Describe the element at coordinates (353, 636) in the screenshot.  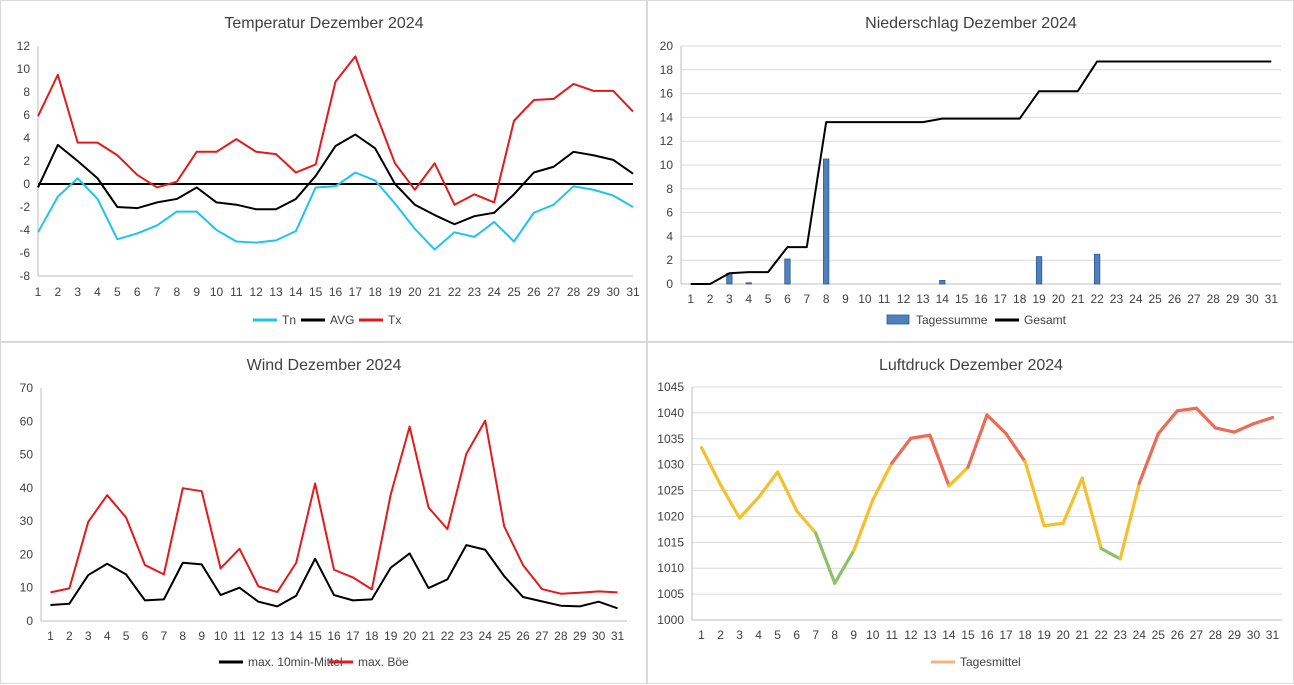
I see `x-tick-label: 17` at that location.